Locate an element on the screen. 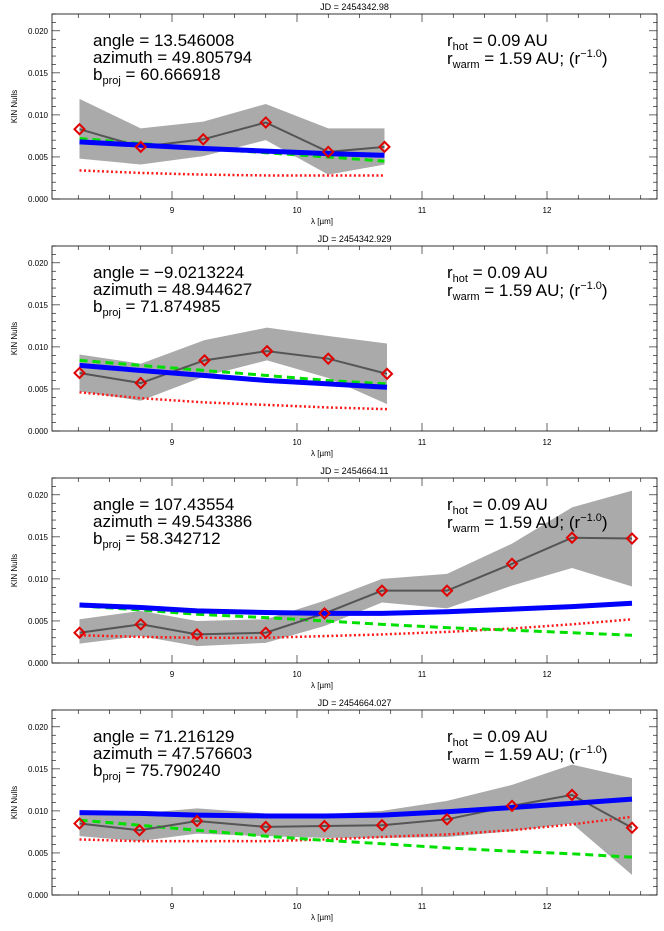 The image size is (664, 931). azimuth-annotation: azimuth = 49.543386 is located at coordinates (172, 521).